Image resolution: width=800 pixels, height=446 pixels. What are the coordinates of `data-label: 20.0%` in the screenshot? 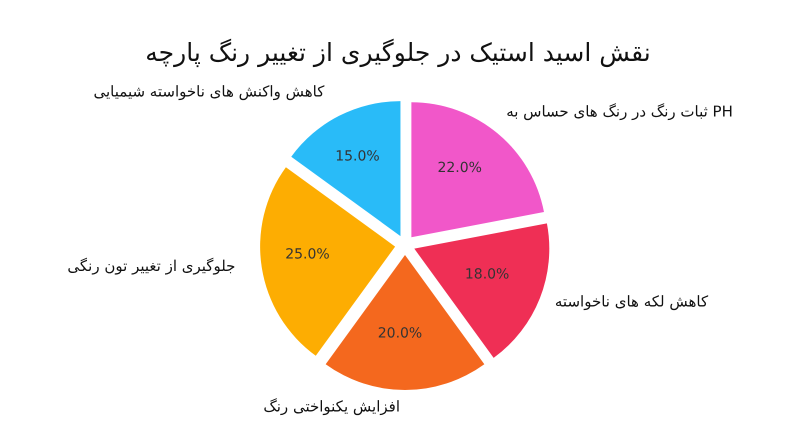 It's located at (400, 334).